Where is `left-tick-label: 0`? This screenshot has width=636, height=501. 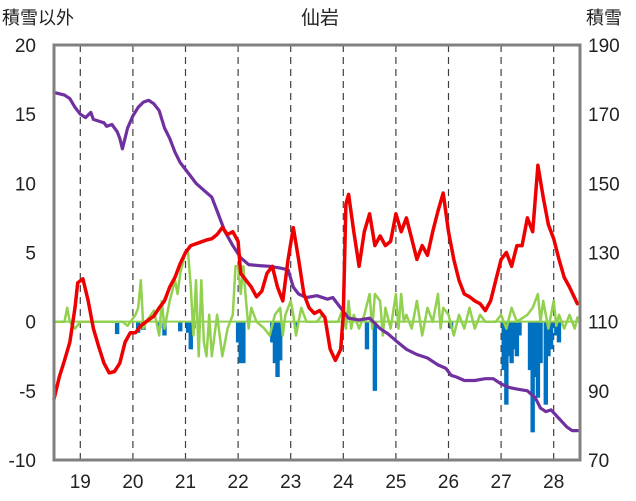 left-tick-label: 0 is located at coordinates (30, 323).